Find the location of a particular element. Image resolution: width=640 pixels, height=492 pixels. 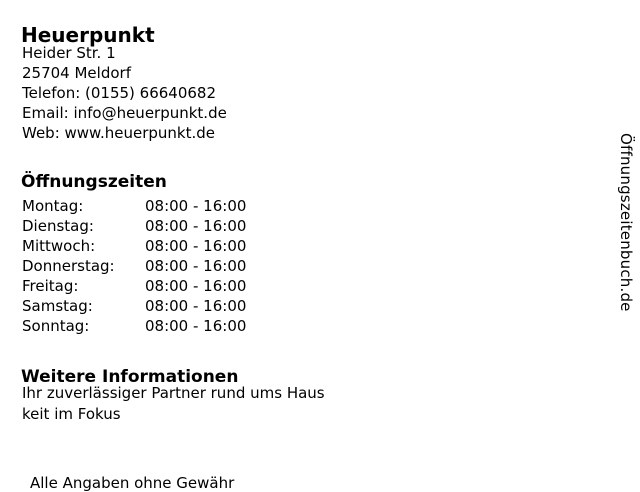

web-line: Web: www.heuerpunkt.de is located at coordinates (118, 133).